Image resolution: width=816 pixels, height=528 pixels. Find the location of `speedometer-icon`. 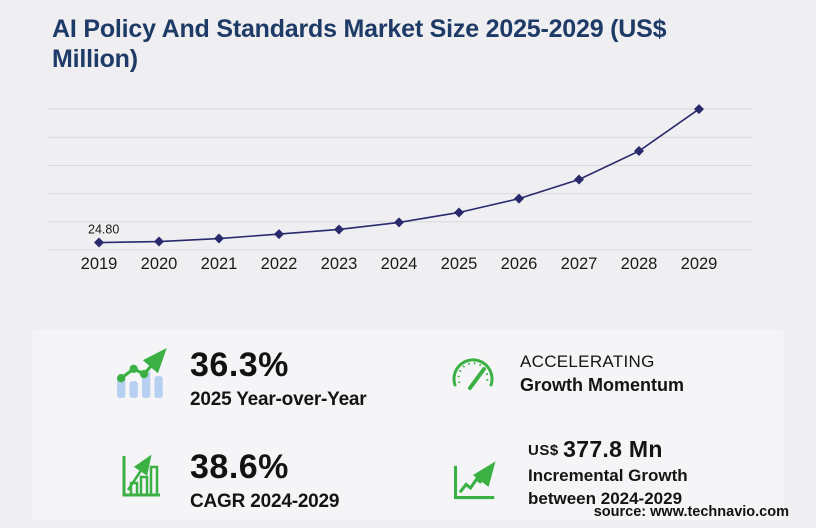

speedometer-icon is located at coordinates (473, 376).